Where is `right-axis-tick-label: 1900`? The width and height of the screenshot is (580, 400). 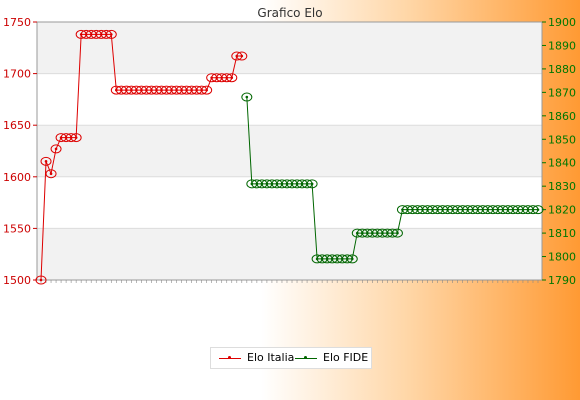 right-axis-tick-label: 1900 is located at coordinates (562, 22).